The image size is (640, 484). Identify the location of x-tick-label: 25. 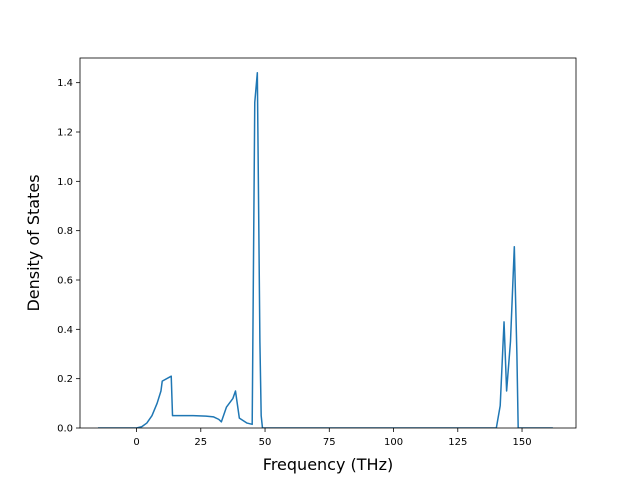
(200, 442).